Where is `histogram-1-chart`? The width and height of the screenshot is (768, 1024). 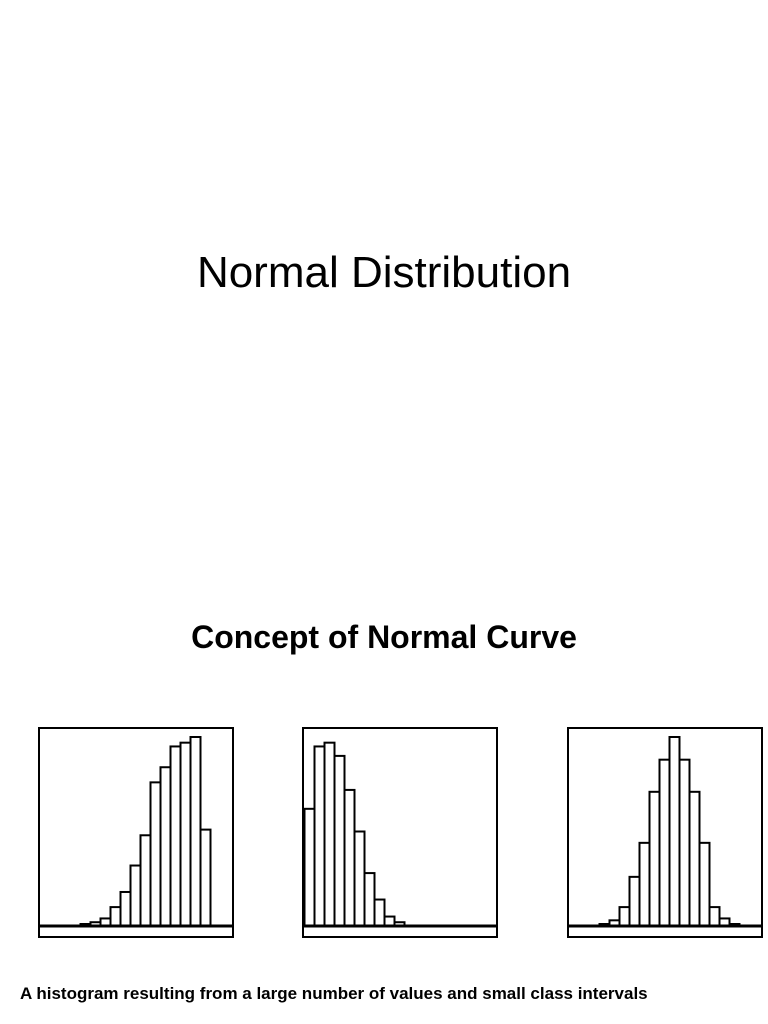
histogram-1-chart is located at coordinates (136, 832).